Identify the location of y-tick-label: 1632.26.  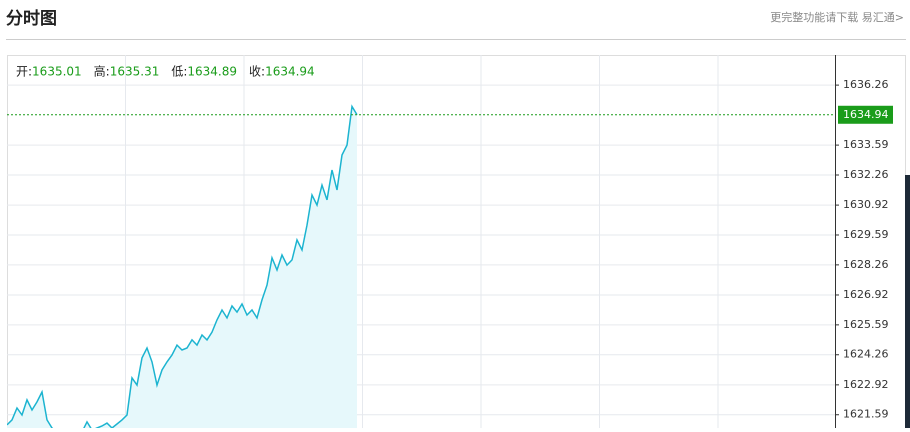
(866, 174).